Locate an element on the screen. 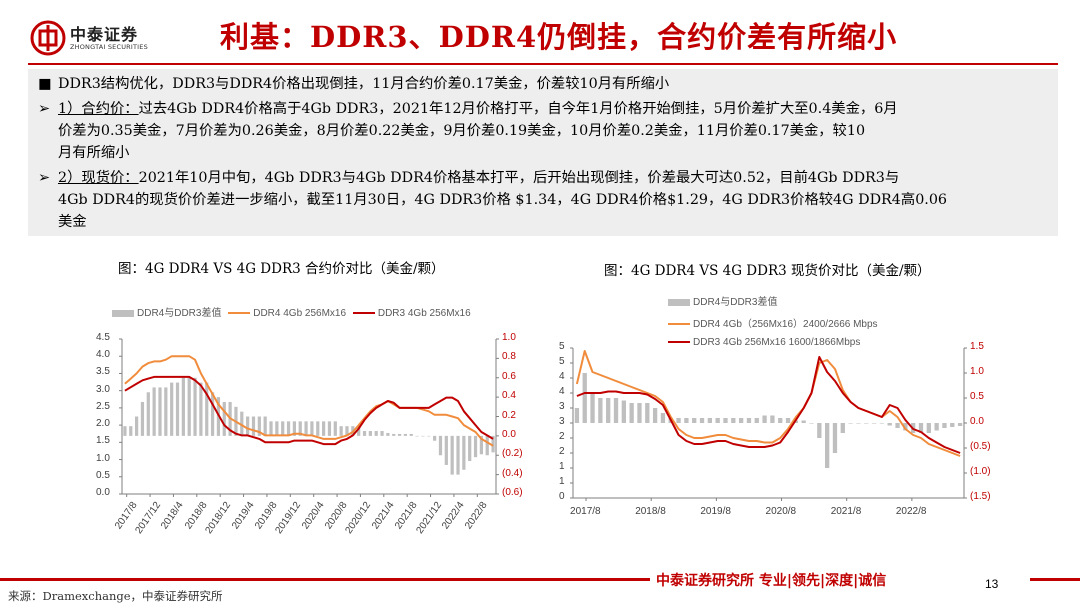  x-tick-label: 2021/8 is located at coordinates (846, 511).